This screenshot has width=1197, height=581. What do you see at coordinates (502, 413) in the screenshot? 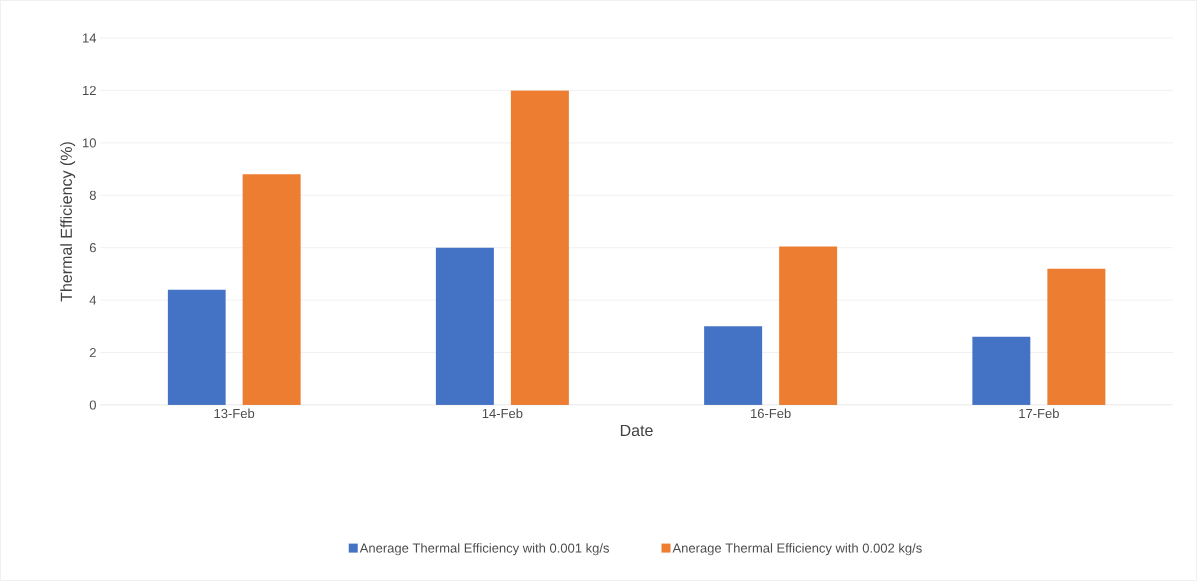
I see `x-tick-label: 14-Feb` at bounding box center [502, 413].